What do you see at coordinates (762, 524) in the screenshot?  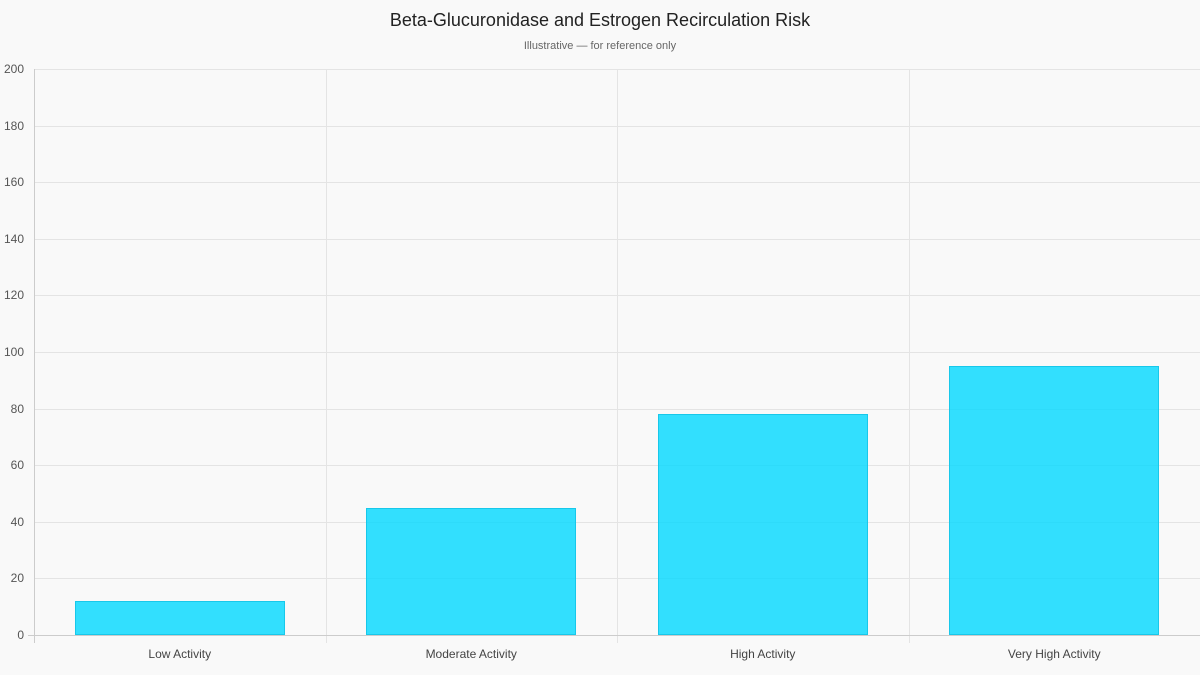 I see `bar-high-activity` at bounding box center [762, 524].